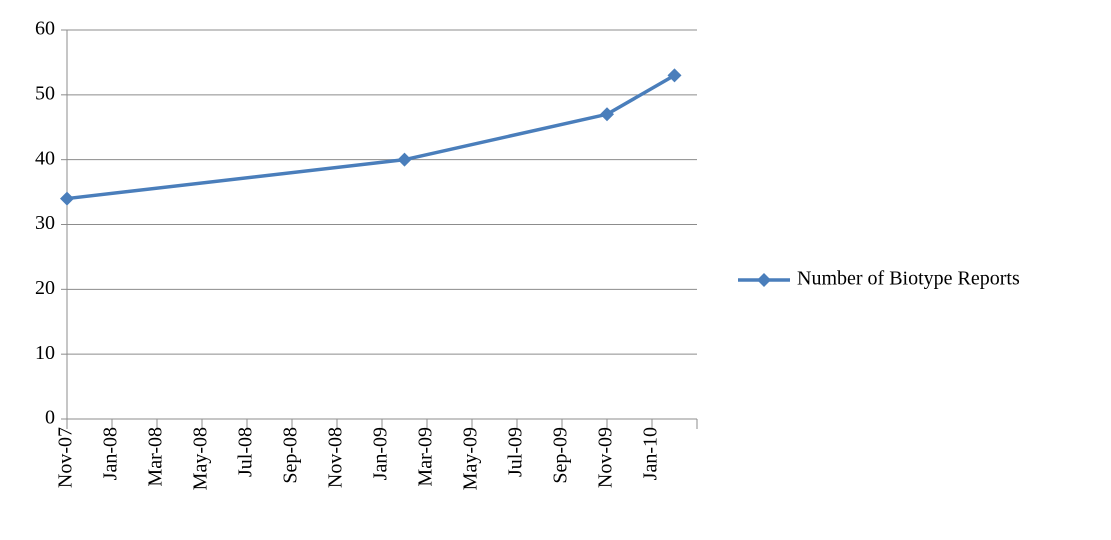 This screenshot has width=1111, height=540. Describe the element at coordinates (45, 29) in the screenshot. I see `y-tick-label: 60` at that location.